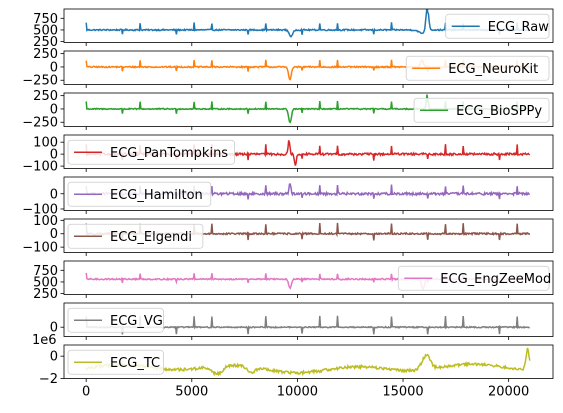 Image resolution: width=563 pixels, height=413 pixels. I want to click on x-tick-label: 15000, so click(402, 392).